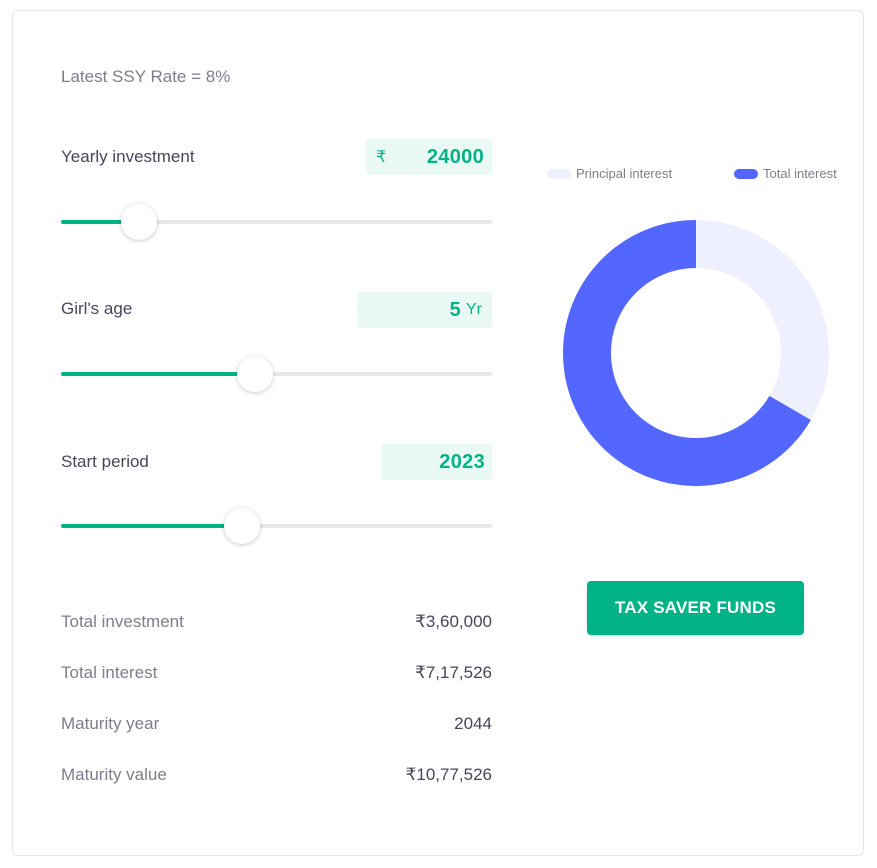 Image resolution: width=877 pixels, height=868 pixels. I want to click on yearly-investment-slider, so click(276, 222).